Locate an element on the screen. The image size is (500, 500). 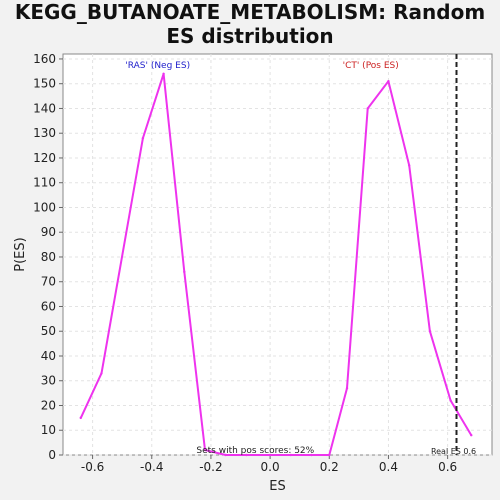
y-tick-label: 120 is located at coordinates (44, 158).